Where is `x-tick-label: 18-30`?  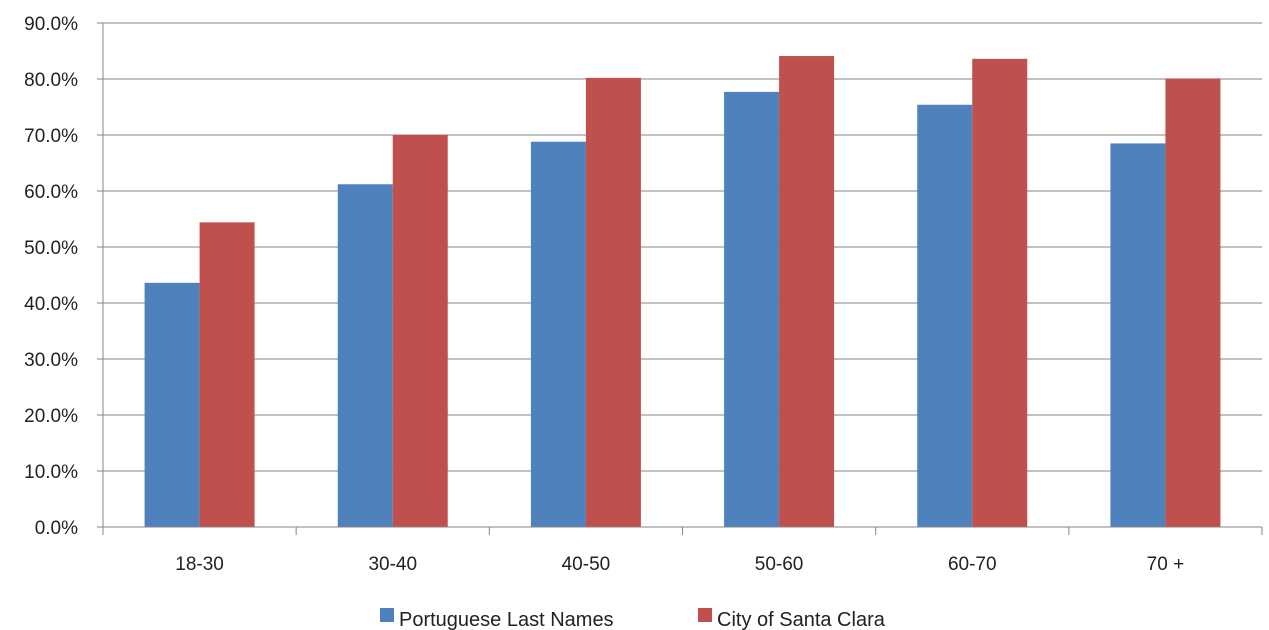
x-tick-label: 18-30 is located at coordinates (199, 564).